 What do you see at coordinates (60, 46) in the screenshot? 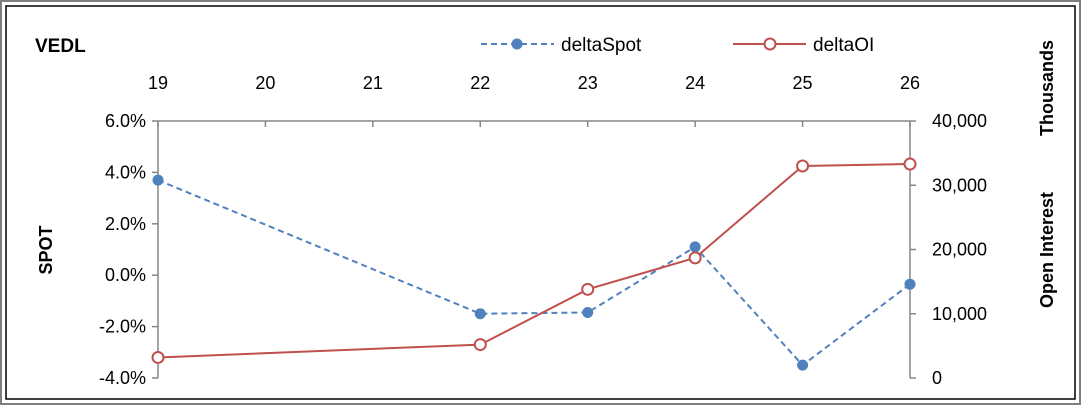
I see `chart-title: VEDL` at bounding box center [60, 46].